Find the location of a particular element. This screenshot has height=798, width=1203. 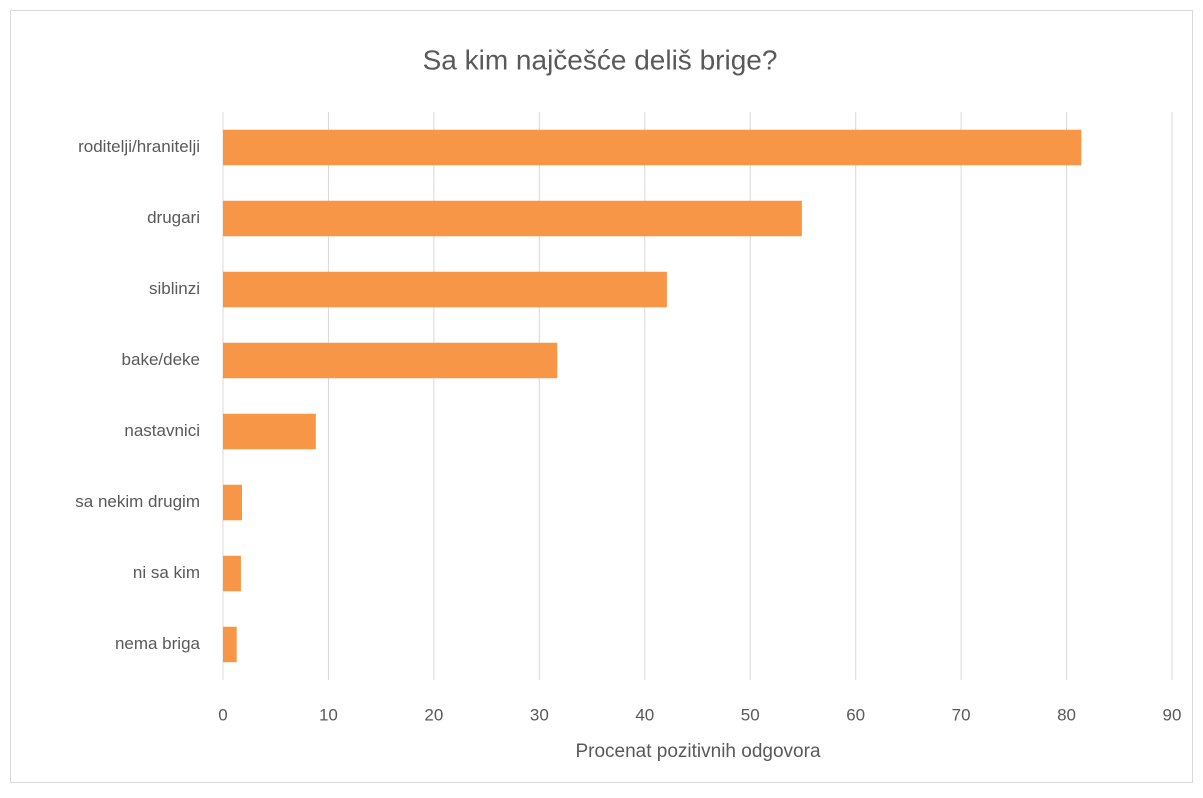

x-tick-label: 40 is located at coordinates (644, 714).